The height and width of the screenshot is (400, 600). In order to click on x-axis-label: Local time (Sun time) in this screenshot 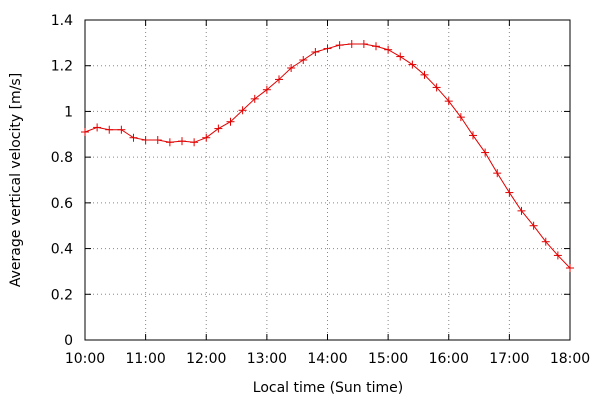, I will do `click(328, 388)`.